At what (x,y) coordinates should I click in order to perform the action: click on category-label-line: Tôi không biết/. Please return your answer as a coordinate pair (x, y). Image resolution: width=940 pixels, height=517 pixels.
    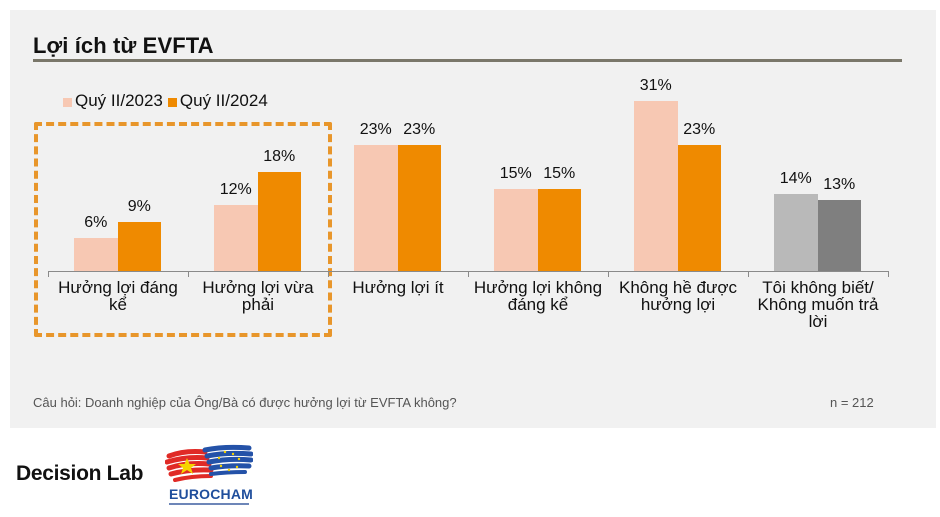
    Looking at the image, I should click on (818, 287).